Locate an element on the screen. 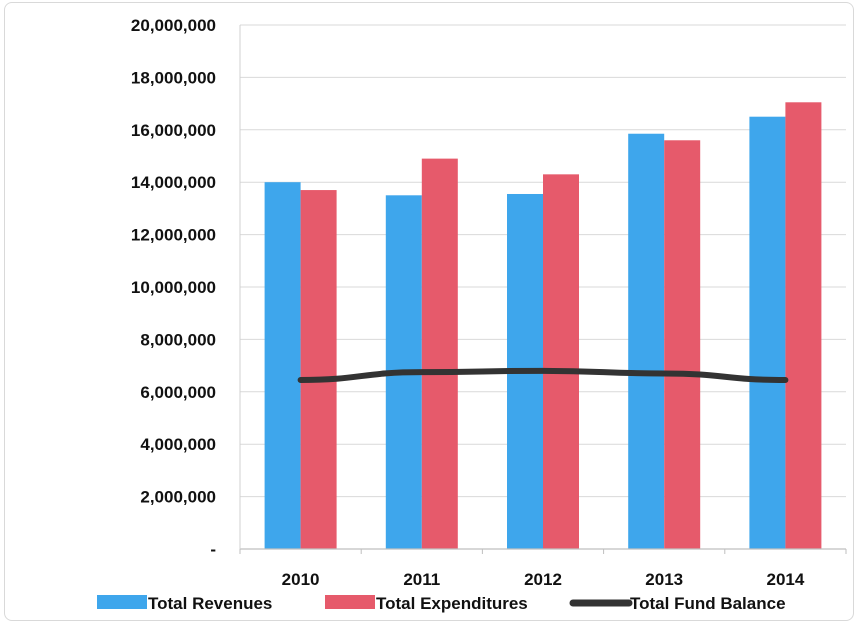 This screenshot has width=857, height=624. point-total-fund-balance-2012 is located at coordinates (543, 371).